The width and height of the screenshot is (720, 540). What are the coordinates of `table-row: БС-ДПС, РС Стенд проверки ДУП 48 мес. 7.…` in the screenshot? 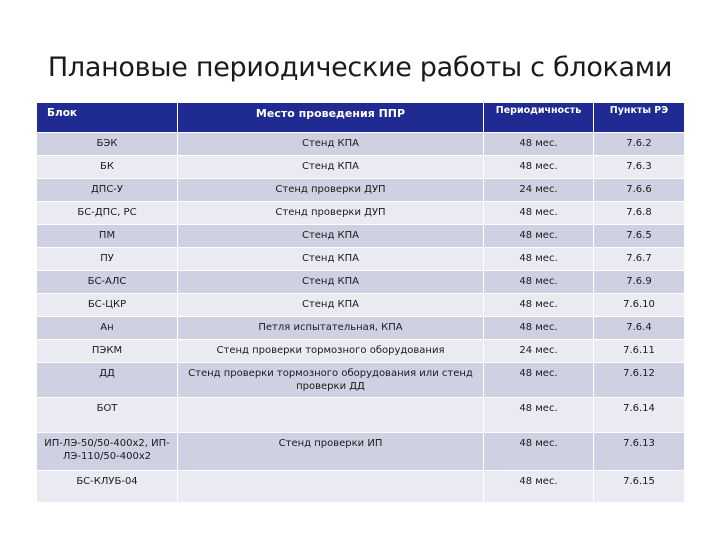 It's located at (360, 213).